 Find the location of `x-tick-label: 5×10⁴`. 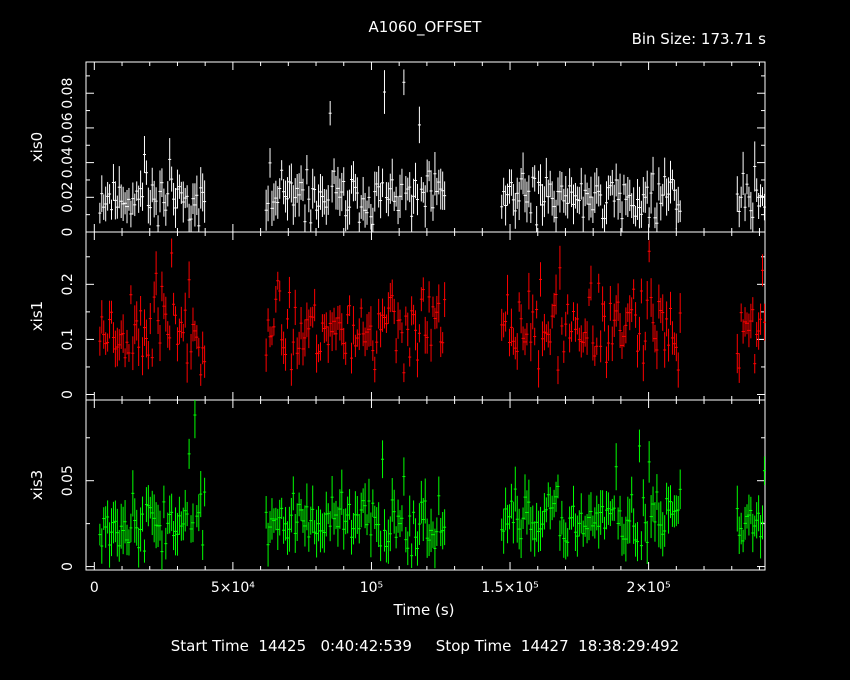

x-tick-label: 5×10⁴ is located at coordinates (233, 588).